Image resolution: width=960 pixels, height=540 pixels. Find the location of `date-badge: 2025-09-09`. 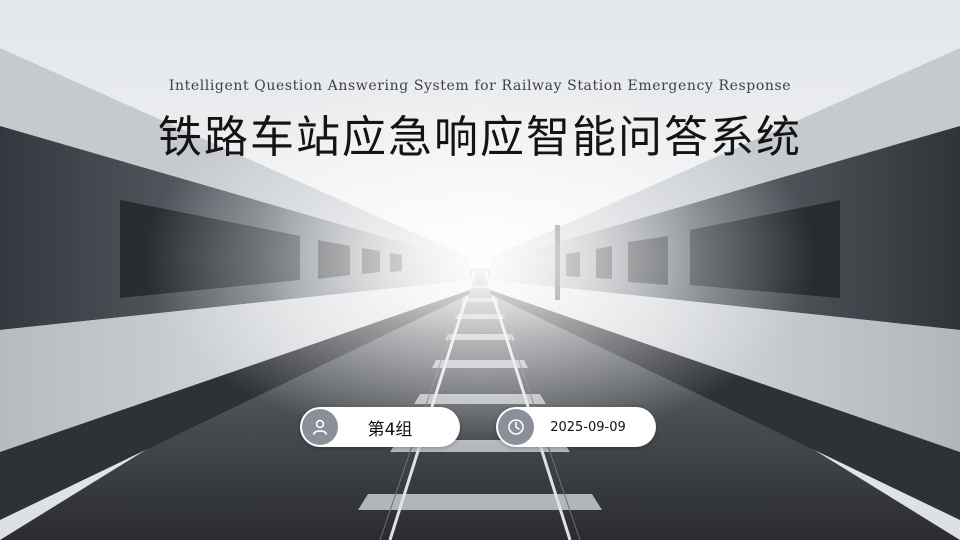

date-badge: 2025-09-09 is located at coordinates (576, 427).